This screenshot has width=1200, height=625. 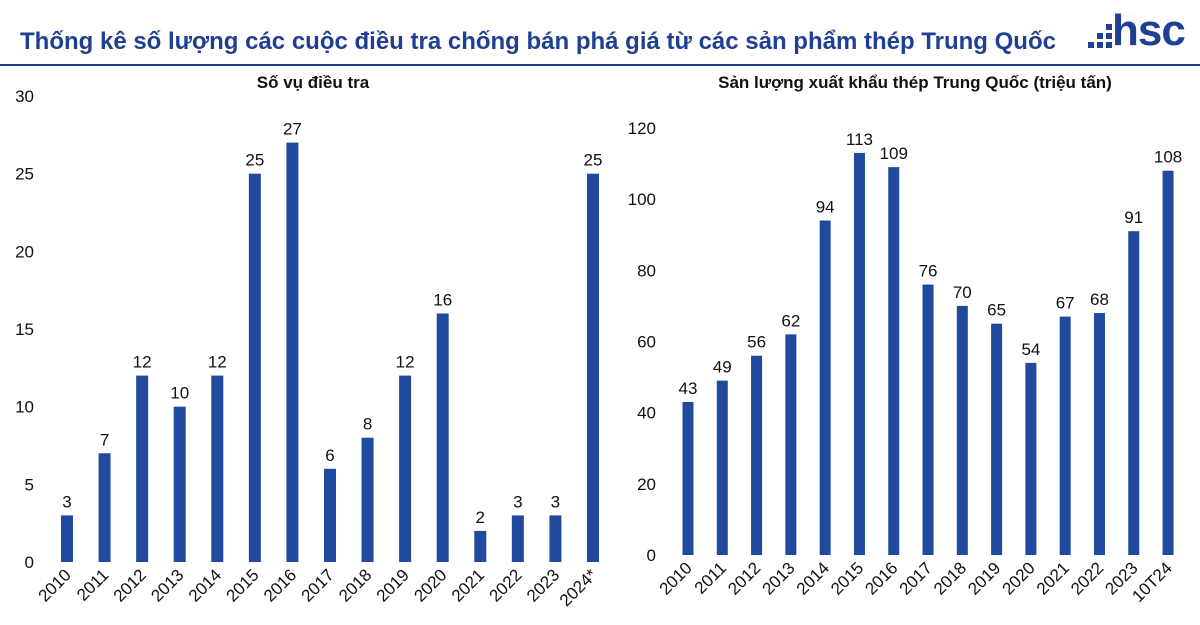 I want to click on x-tick-label: 2011, so click(x=710, y=577).